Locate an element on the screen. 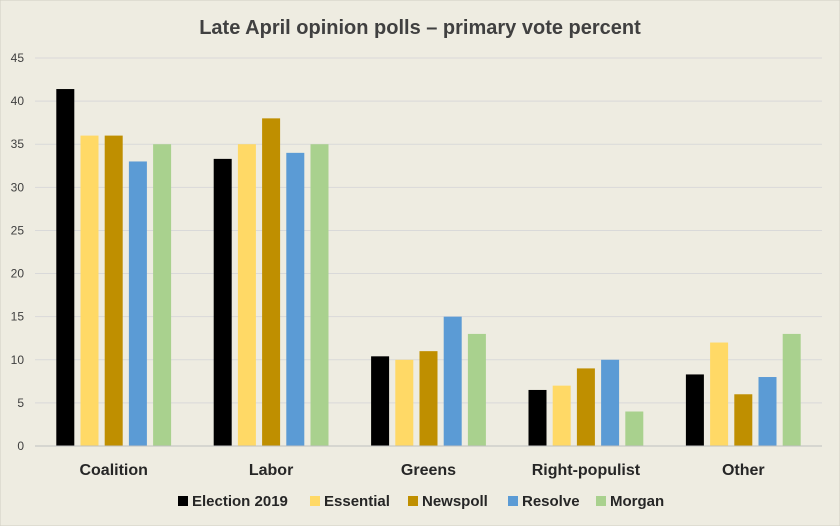 The image size is (840, 526). legend-label: Essential is located at coordinates (357, 501).